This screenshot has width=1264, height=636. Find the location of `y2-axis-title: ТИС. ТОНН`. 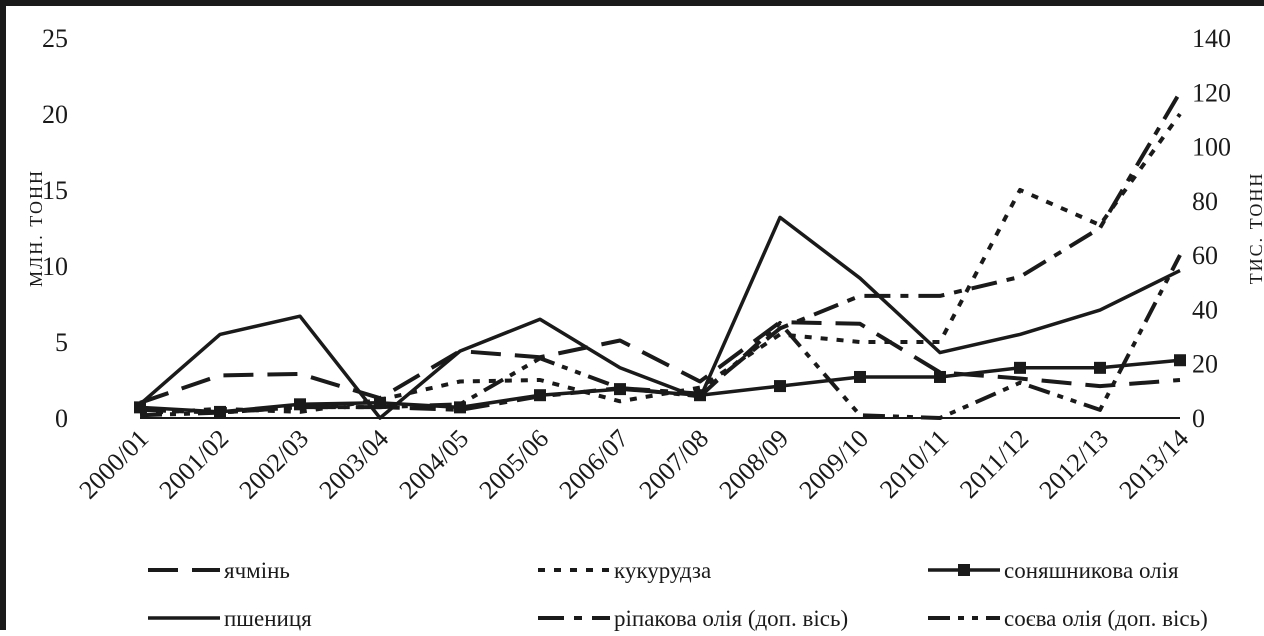

y2-axis-title: ТИС. ТОНН is located at coordinates (1255, 228).